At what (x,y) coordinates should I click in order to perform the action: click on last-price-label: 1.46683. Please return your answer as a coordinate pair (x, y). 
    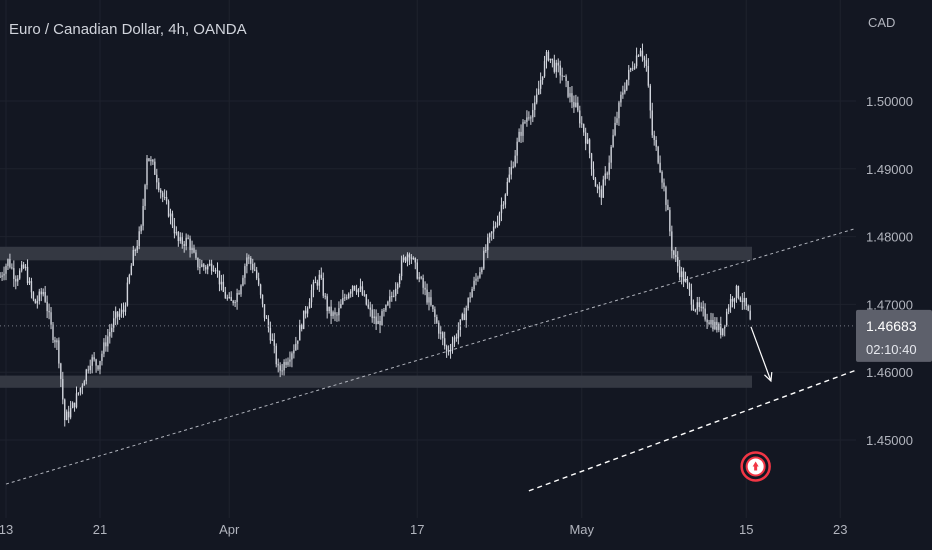
    Looking at the image, I should click on (891, 326).